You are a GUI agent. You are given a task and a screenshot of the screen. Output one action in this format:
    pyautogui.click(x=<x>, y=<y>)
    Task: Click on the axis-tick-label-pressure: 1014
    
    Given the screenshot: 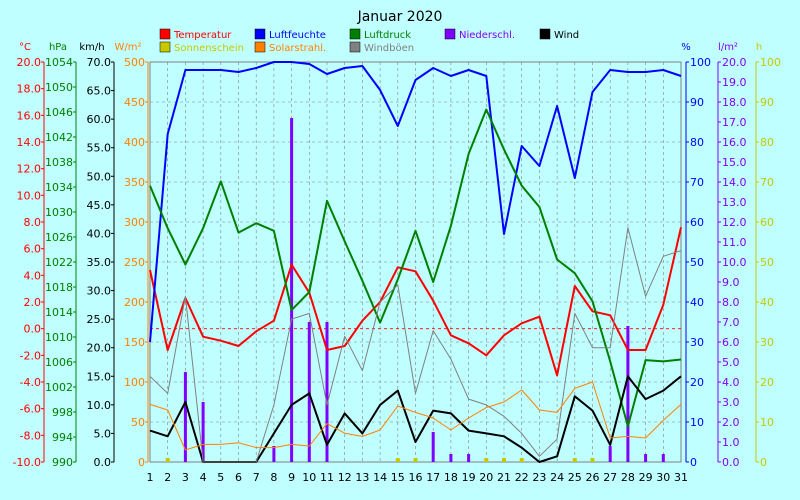 What is the action you would take?
    pyautogui.click(x=59, y=312)
    